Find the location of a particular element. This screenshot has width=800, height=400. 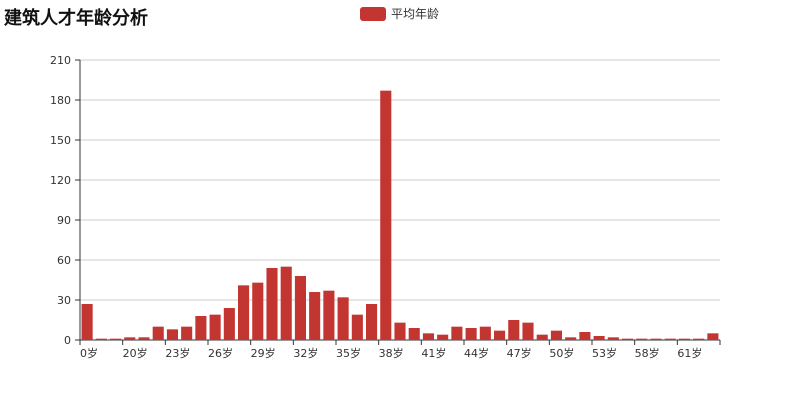

x-tick-label: 58岁 is located at coordinates (647, 353).